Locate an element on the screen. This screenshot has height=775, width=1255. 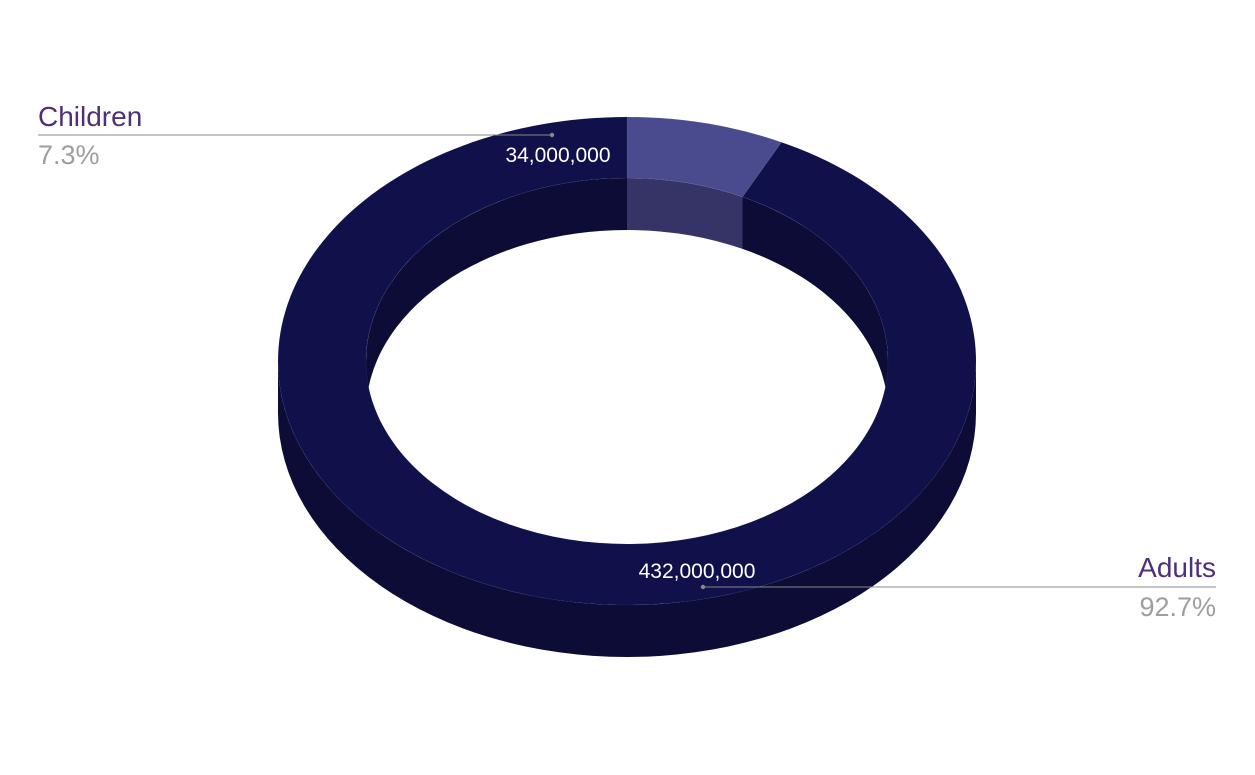
leader-dot-children is located at coordinates (552, 135).